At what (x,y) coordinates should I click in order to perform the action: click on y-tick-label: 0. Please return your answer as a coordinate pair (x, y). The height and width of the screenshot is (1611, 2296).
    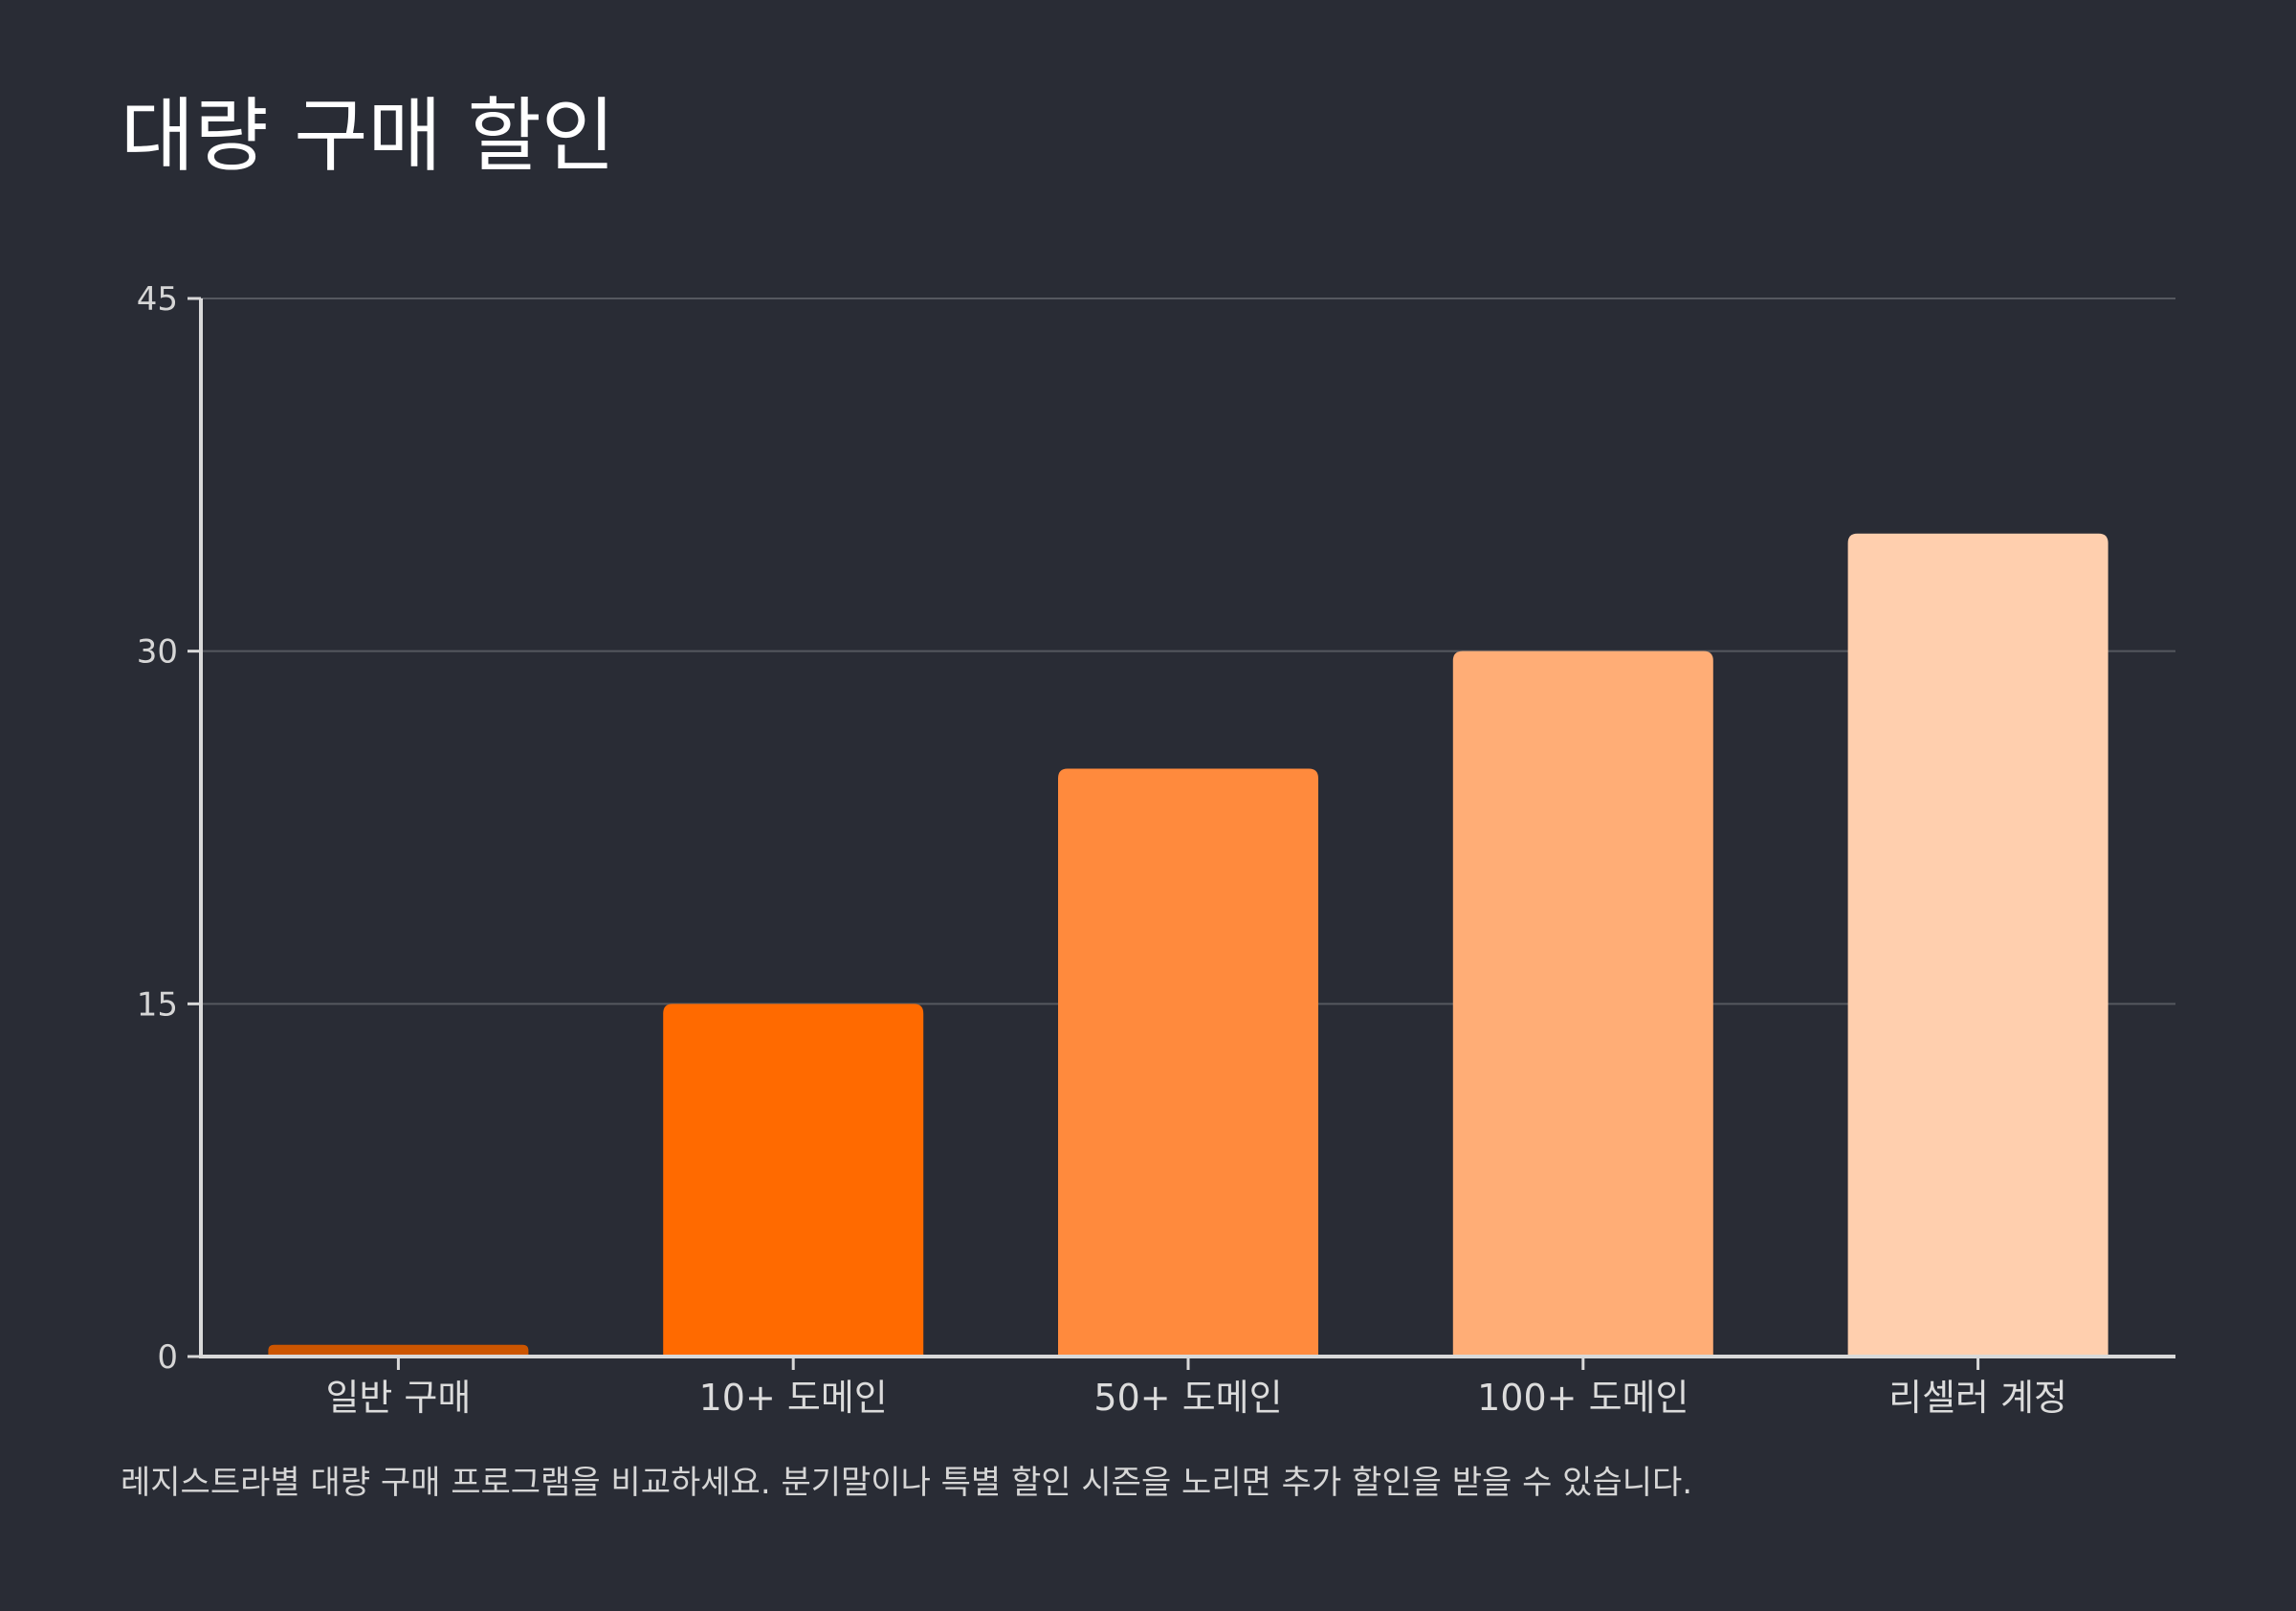
    Looking at the image, I should click on (167, 1358).